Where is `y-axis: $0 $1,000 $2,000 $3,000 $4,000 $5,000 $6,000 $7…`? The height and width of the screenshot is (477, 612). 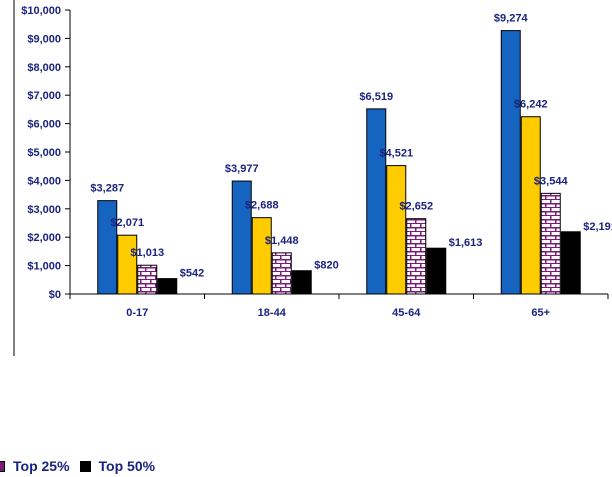 y-axis: $0 $1,000 $2,000 $3,000 $4,000 $5,000 $6,000 $7… is located at coordinates (46, 153).